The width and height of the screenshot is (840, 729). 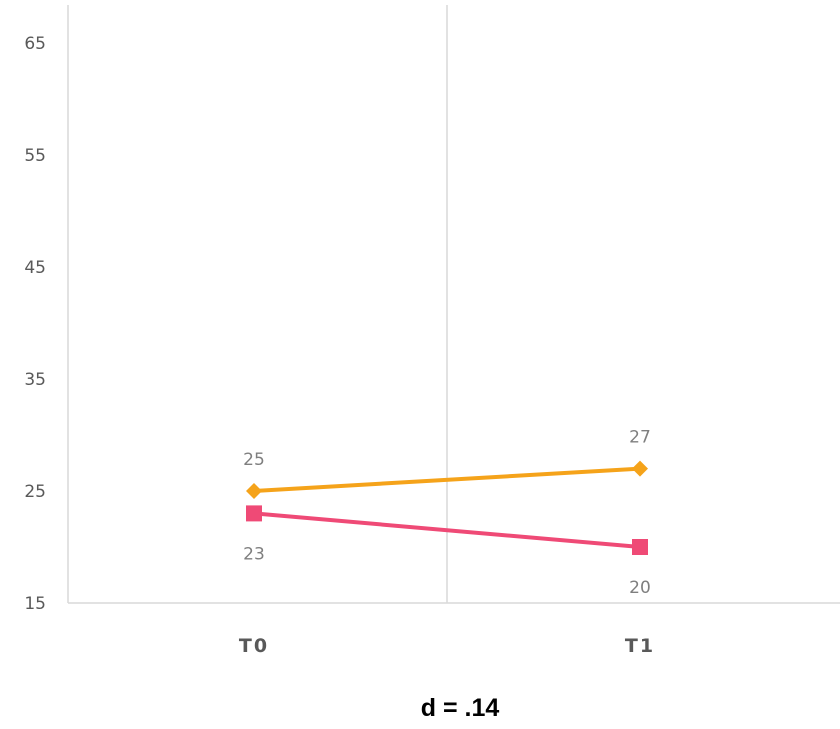 I want to click on data-label: 20, so click(x=640, y=588).